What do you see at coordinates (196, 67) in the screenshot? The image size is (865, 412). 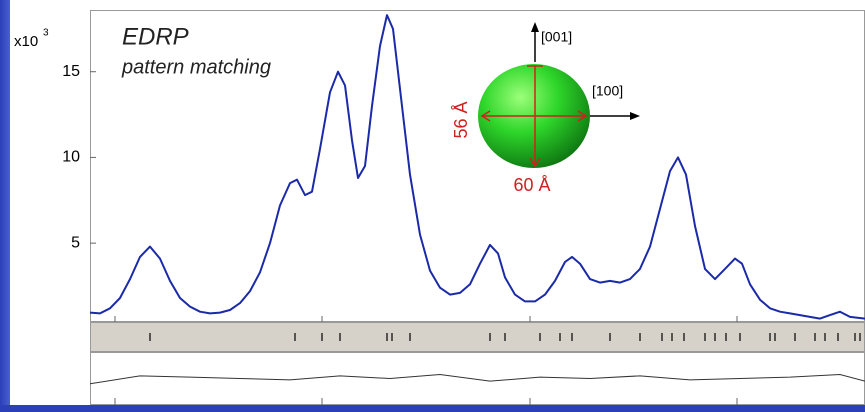 I see `chart-subtitle: pattern matching` at bounding box center [196, 67].